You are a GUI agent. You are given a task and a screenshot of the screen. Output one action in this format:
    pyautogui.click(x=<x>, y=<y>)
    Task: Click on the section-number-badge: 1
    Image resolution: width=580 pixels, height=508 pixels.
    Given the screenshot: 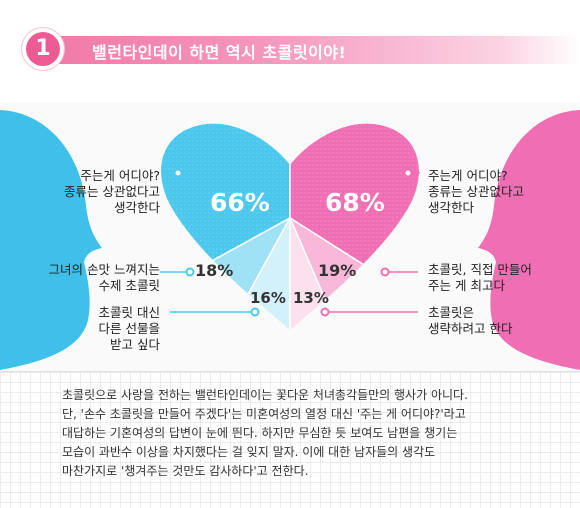 What is the action you would take?
    pyautogui.click(x=43, y=49)
    